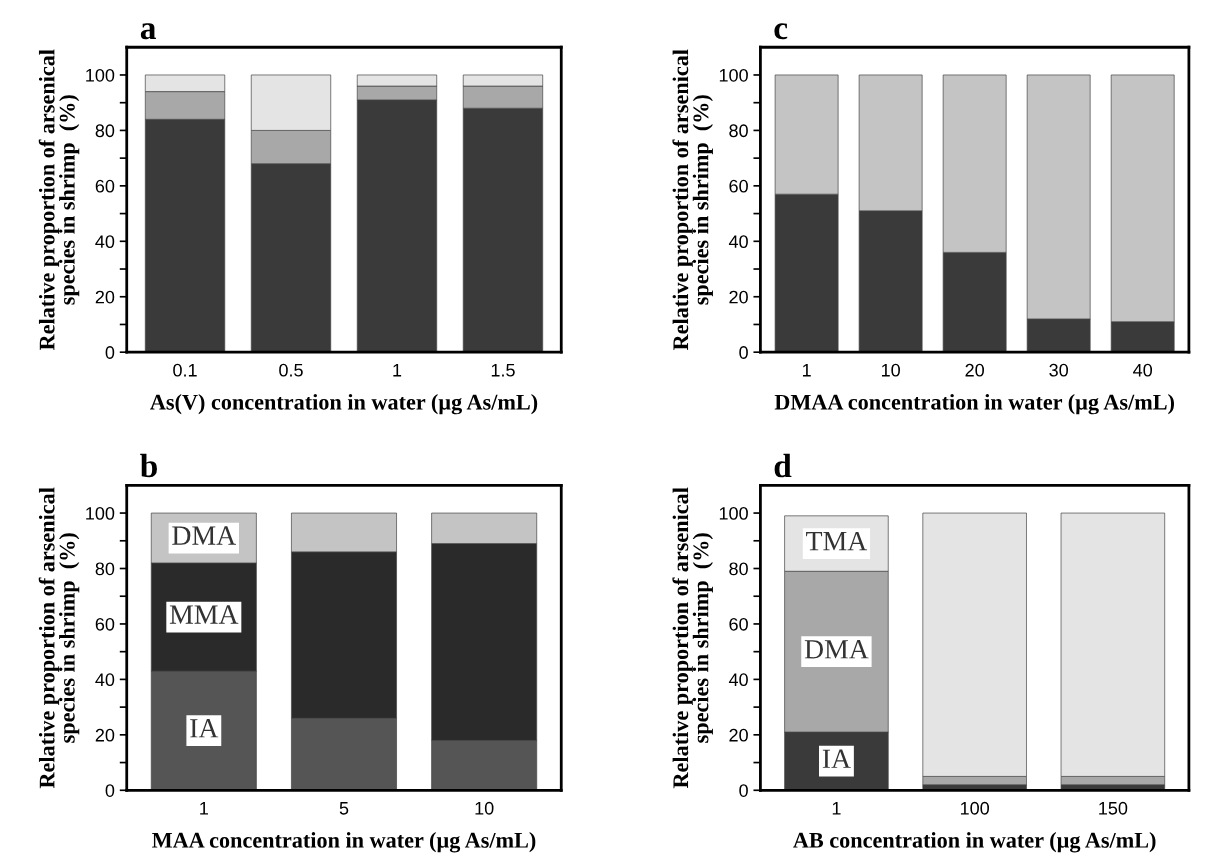 This screenshot has width=1207, height=859. What do you see at coordinates (503, 370) in the screenshot?
I see `x-tick-label: 1.5` at bounding box center [503, 370].